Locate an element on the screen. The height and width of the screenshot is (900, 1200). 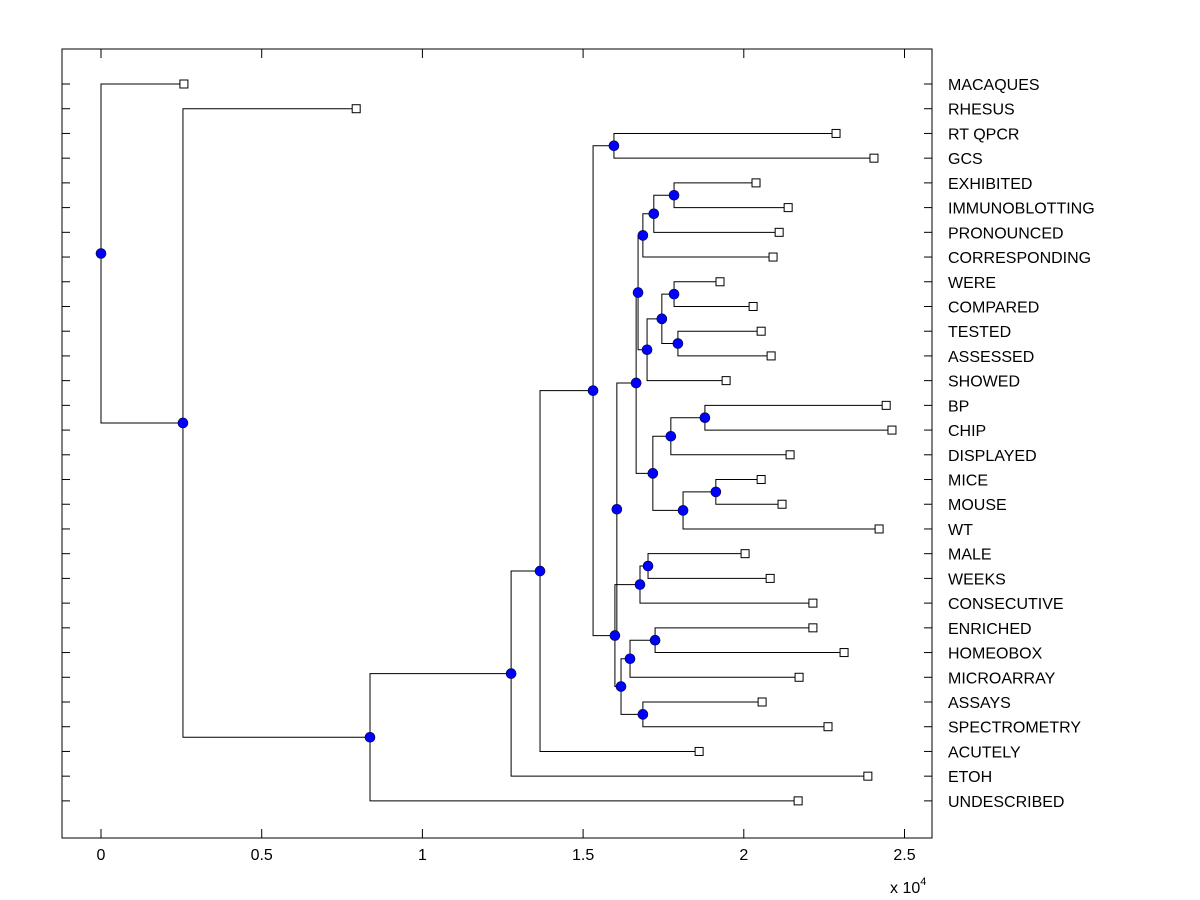
leaf-label: WEEKS is located at coordinates (977, 579).